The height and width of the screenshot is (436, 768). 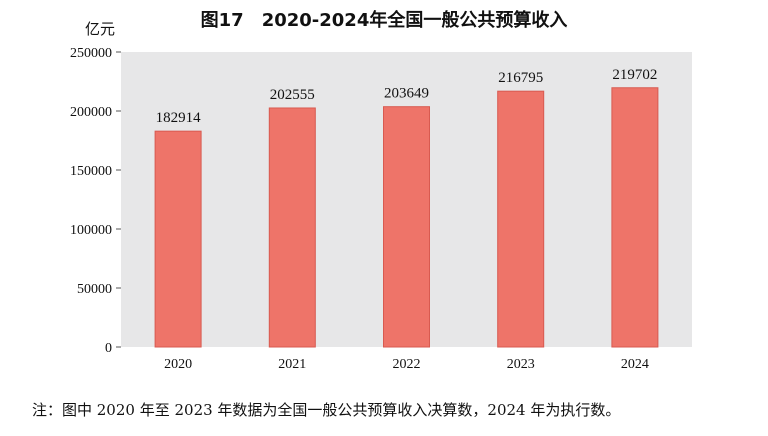 I want to click on y-tick-label: 0, so click(x=108, y=348).